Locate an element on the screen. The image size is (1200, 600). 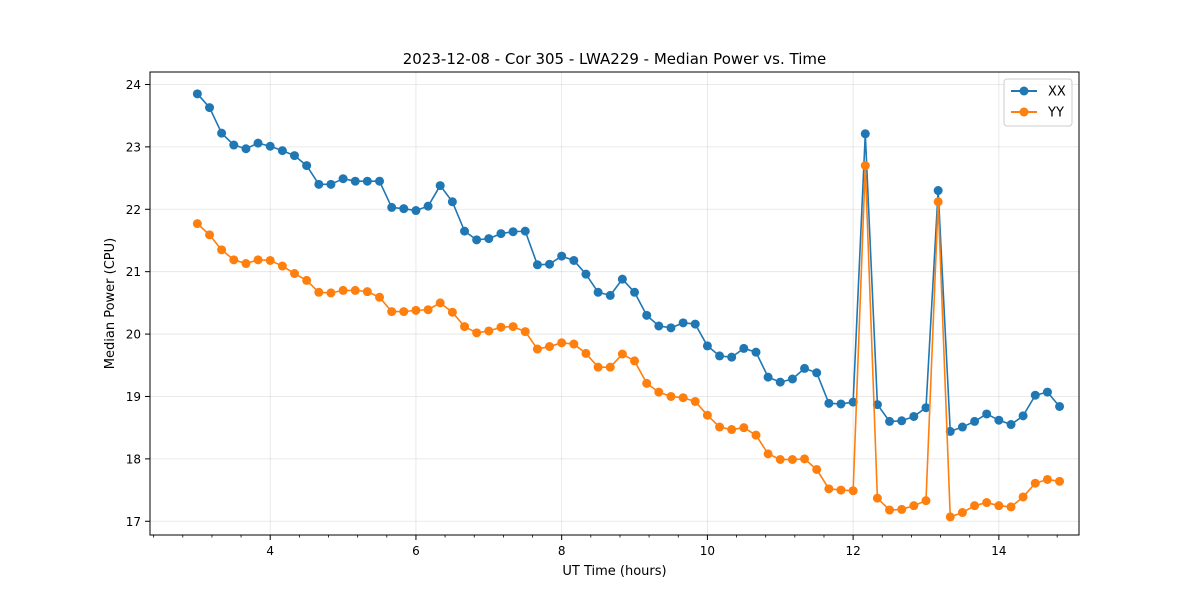
x-tick-label: 14 is located at coordinates (998, 551).